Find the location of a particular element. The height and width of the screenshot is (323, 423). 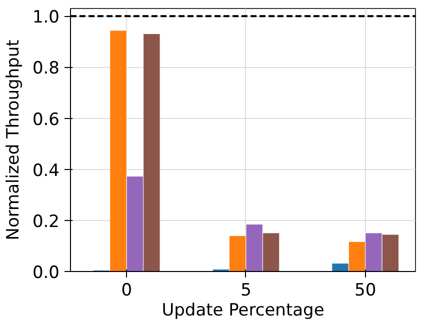

y-tick-label: 0.6 is located at coordinates (46, 120).